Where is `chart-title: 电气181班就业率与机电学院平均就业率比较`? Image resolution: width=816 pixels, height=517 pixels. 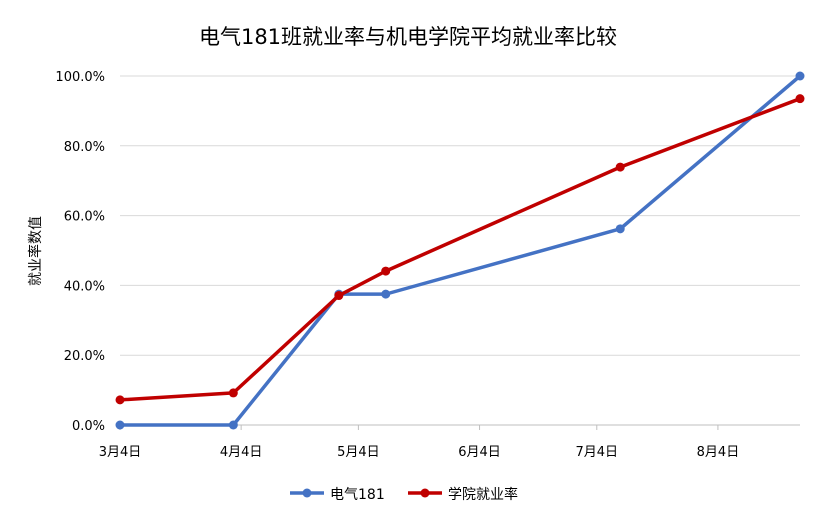 chart-title: 电气181班就业率与机电学院平均就业率比较 is located at coordinates (408, 37).